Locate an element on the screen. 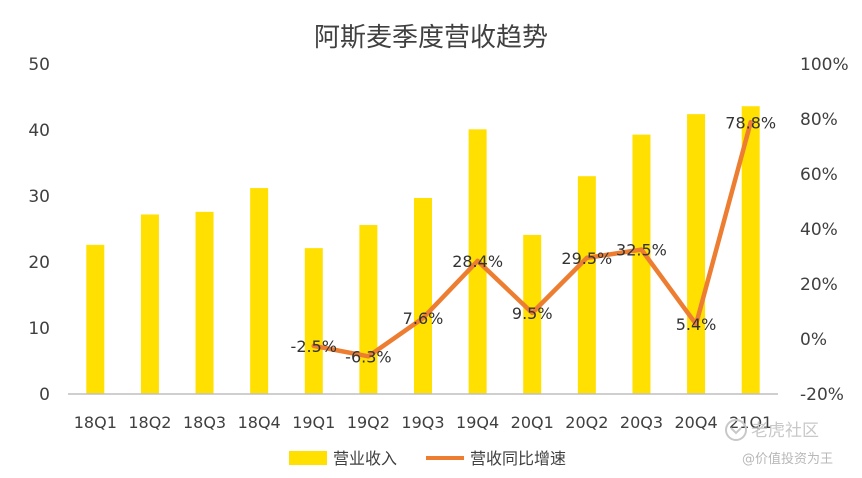 Image resolution: width=862 pixels, height=478 pixels. growth-point-20Q3 is located at coordinates (641, 249).